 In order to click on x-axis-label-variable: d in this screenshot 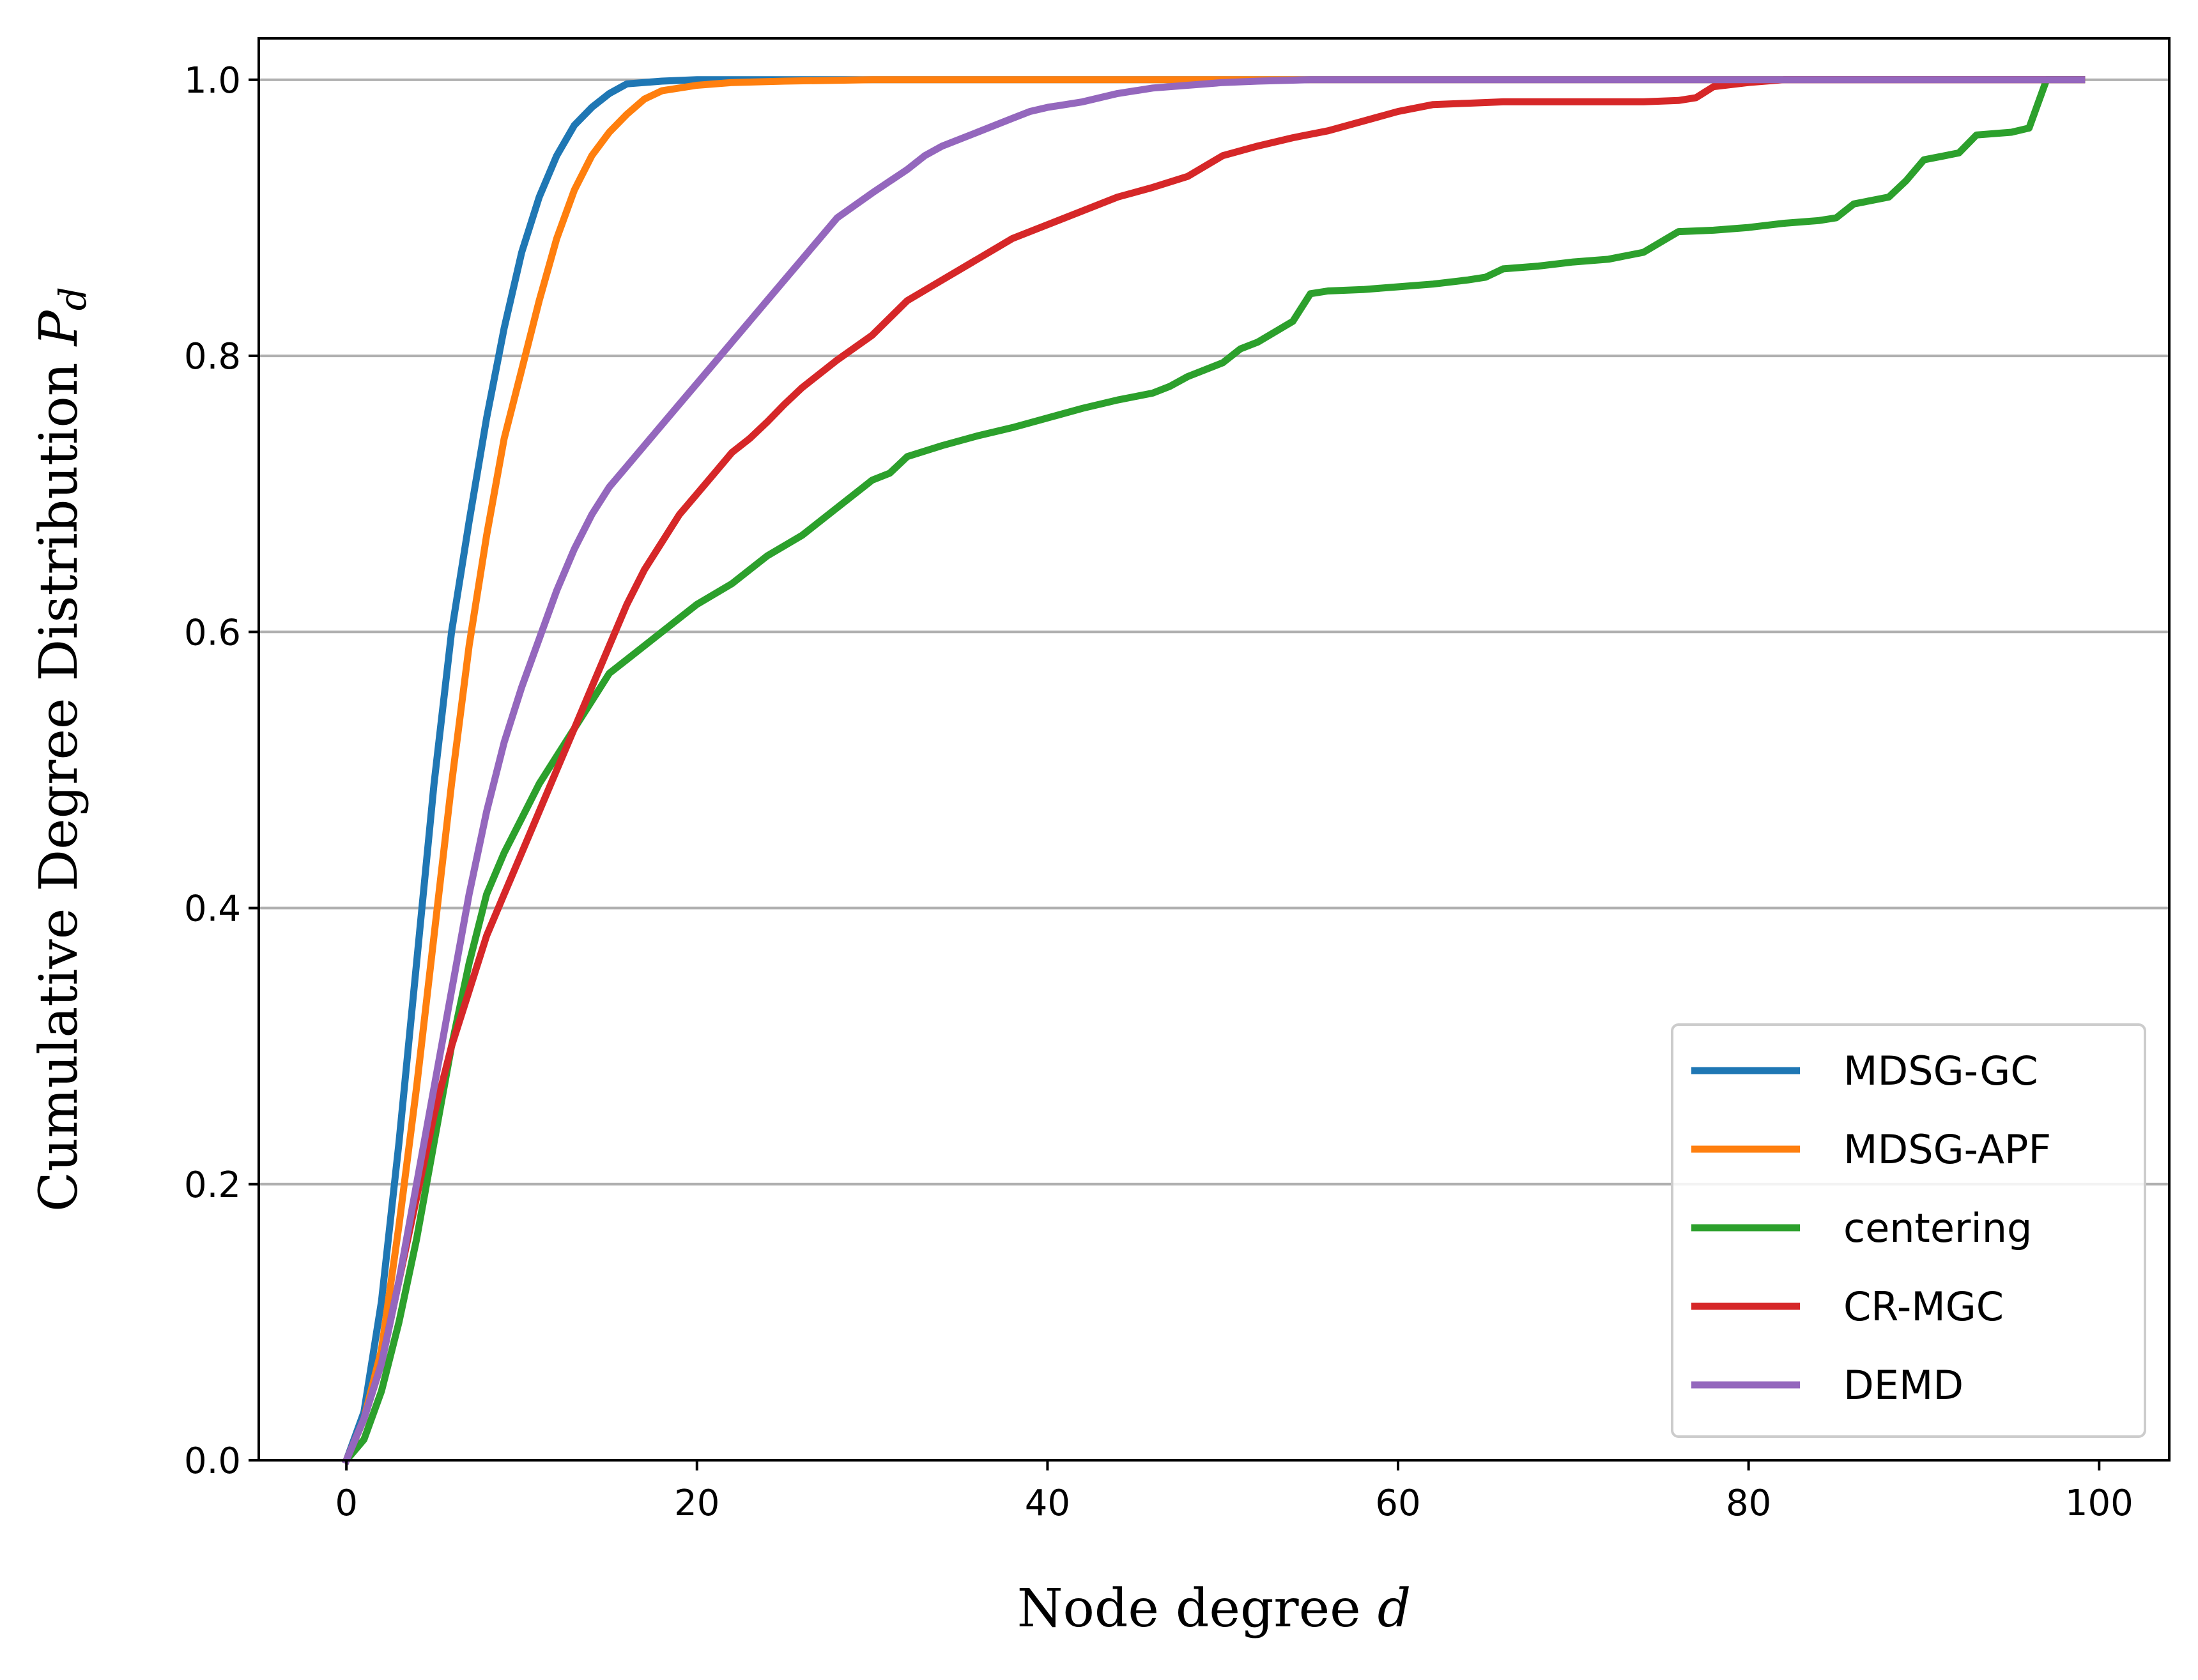, I will do `click(1394, 1608)`.